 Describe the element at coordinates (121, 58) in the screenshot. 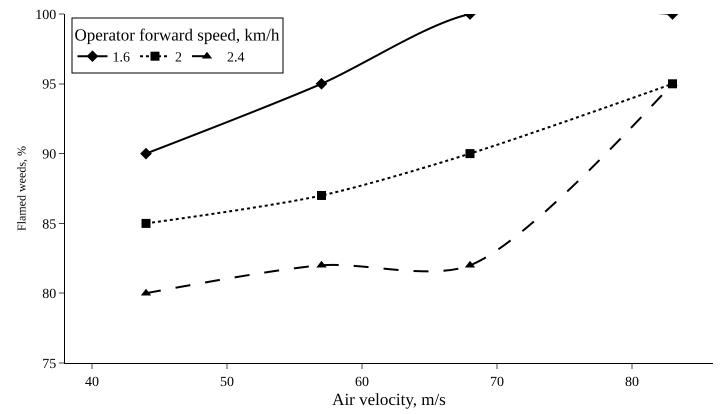

I see `legend-label: 1.6` at that location.